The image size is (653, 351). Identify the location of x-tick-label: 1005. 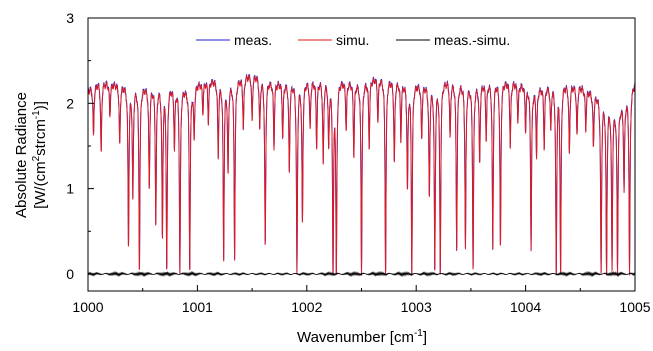
(634, 307).